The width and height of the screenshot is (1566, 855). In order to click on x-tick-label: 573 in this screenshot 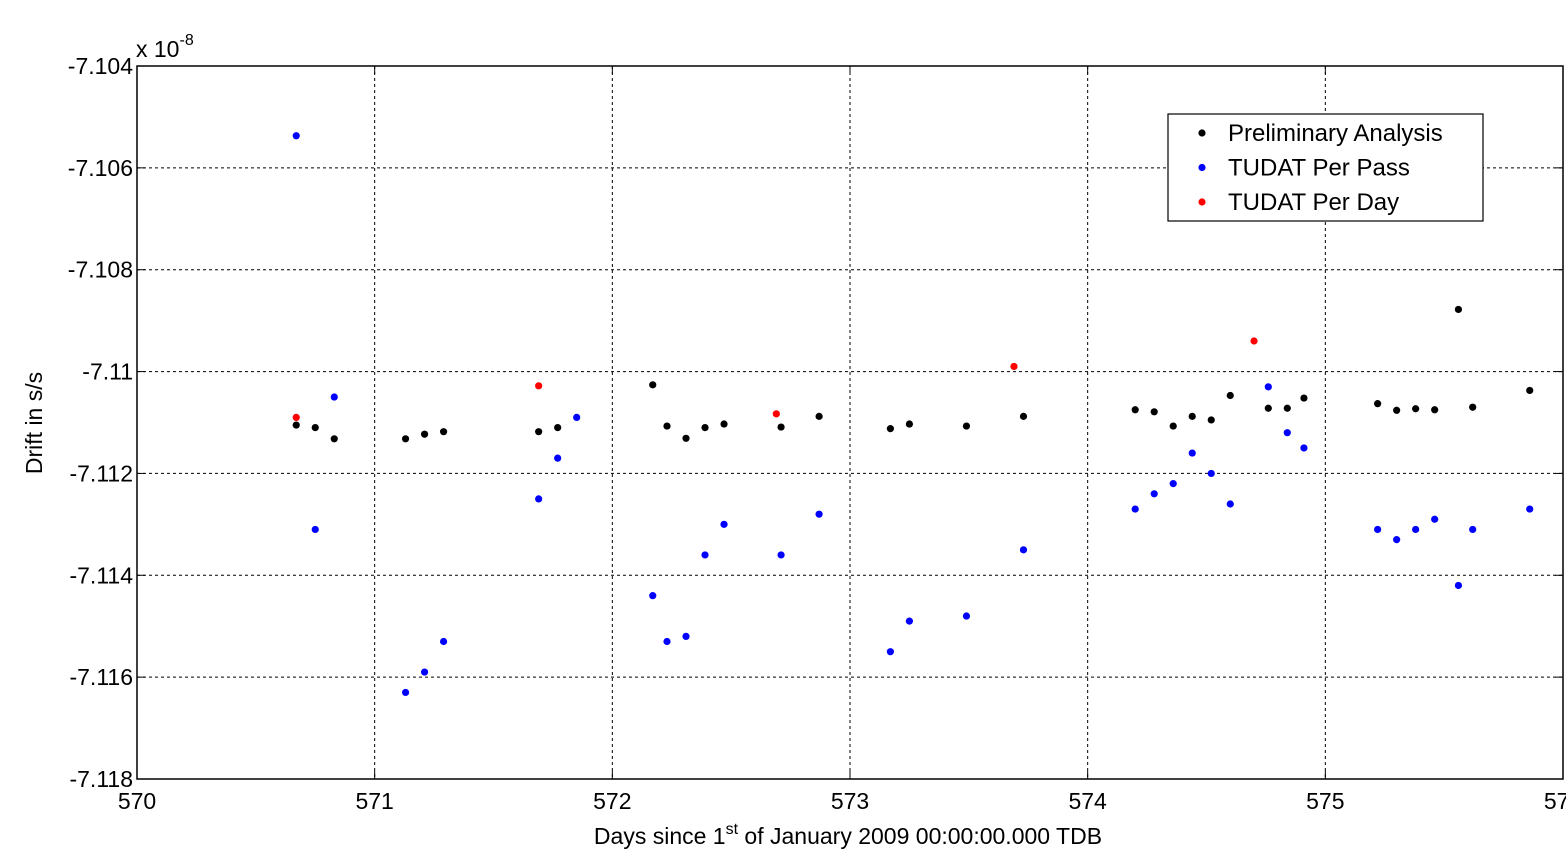, I will do `click(850, 801)`.